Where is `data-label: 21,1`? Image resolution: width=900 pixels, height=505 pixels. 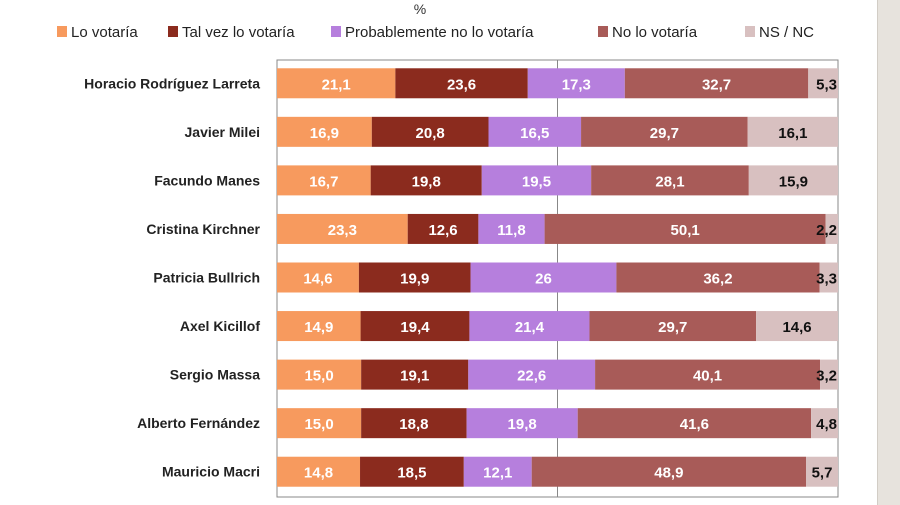 data-label: 21,1 is located at coordinates (336, 84).